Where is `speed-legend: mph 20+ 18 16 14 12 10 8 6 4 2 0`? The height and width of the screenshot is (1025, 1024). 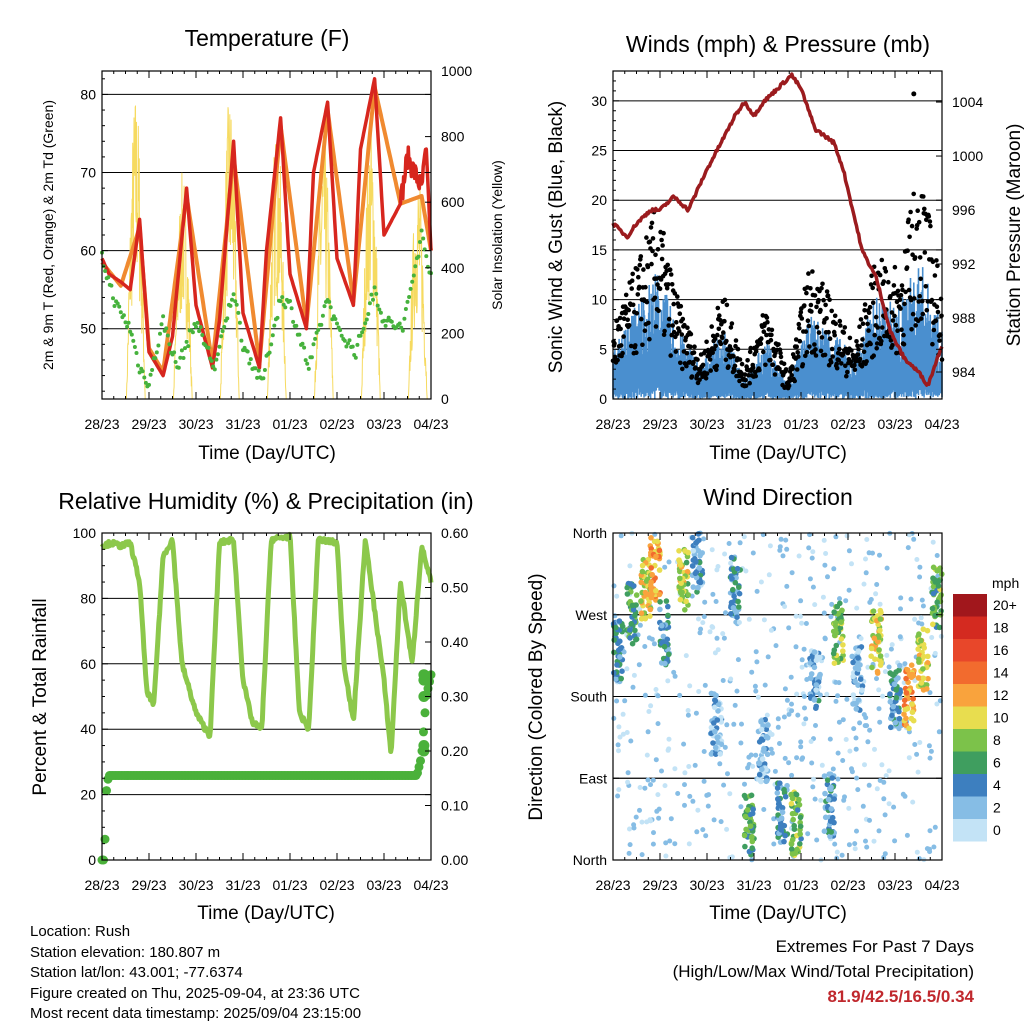
speed-legend: mph 20+ 18 16 14 12 10 8 6 4 2 0 is located at coordinates (986, 708).